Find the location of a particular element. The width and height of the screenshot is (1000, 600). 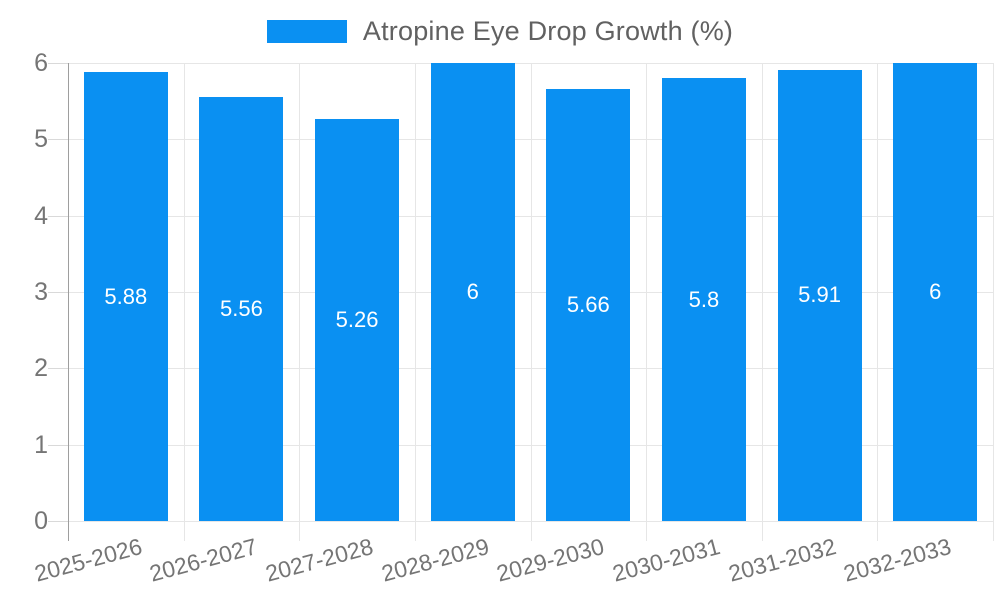

x-tick-label: 2028-2029 is located at coordinates (435, 560).